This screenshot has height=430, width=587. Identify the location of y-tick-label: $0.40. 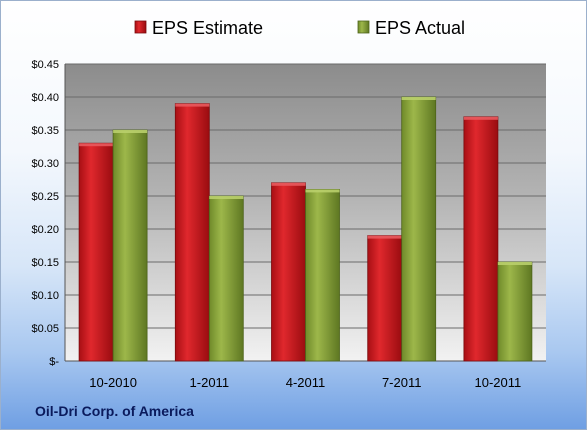
(45, 98).